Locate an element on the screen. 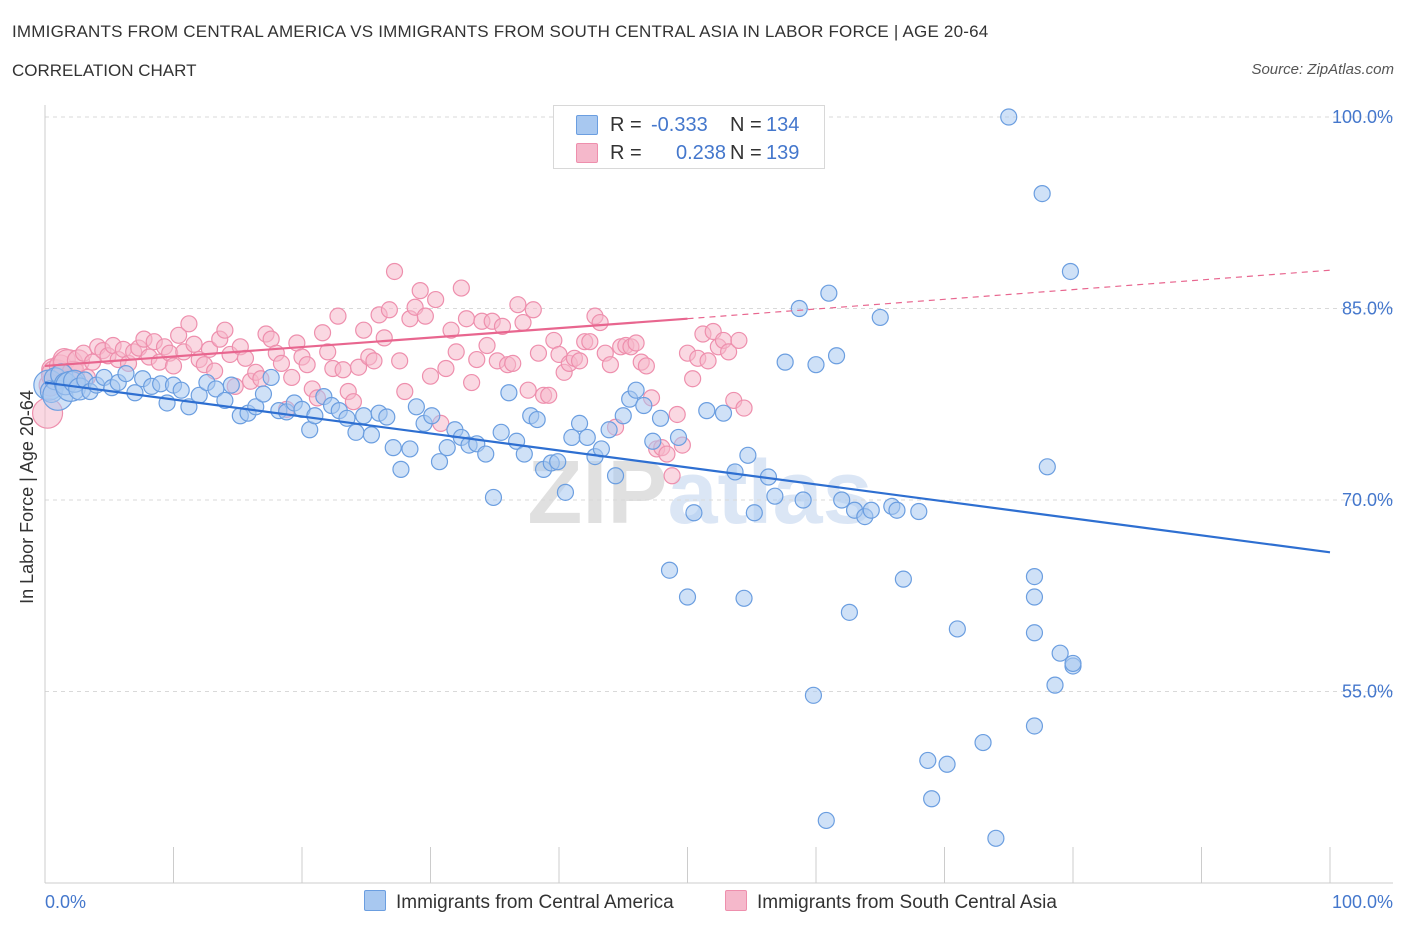 The image size is (1406, 930). y-tick-label: 100.0% is located at coordinates (1362, 117).